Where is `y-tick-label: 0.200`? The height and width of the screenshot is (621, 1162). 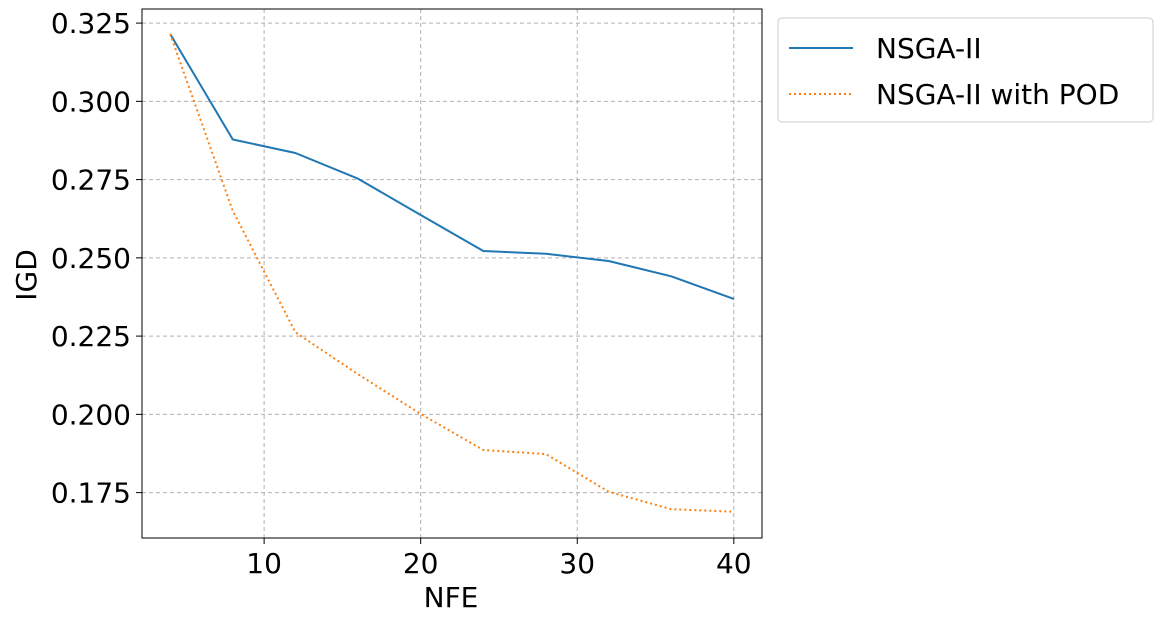
y-tick-label: 0.200 is located at coordinates (91, 414).